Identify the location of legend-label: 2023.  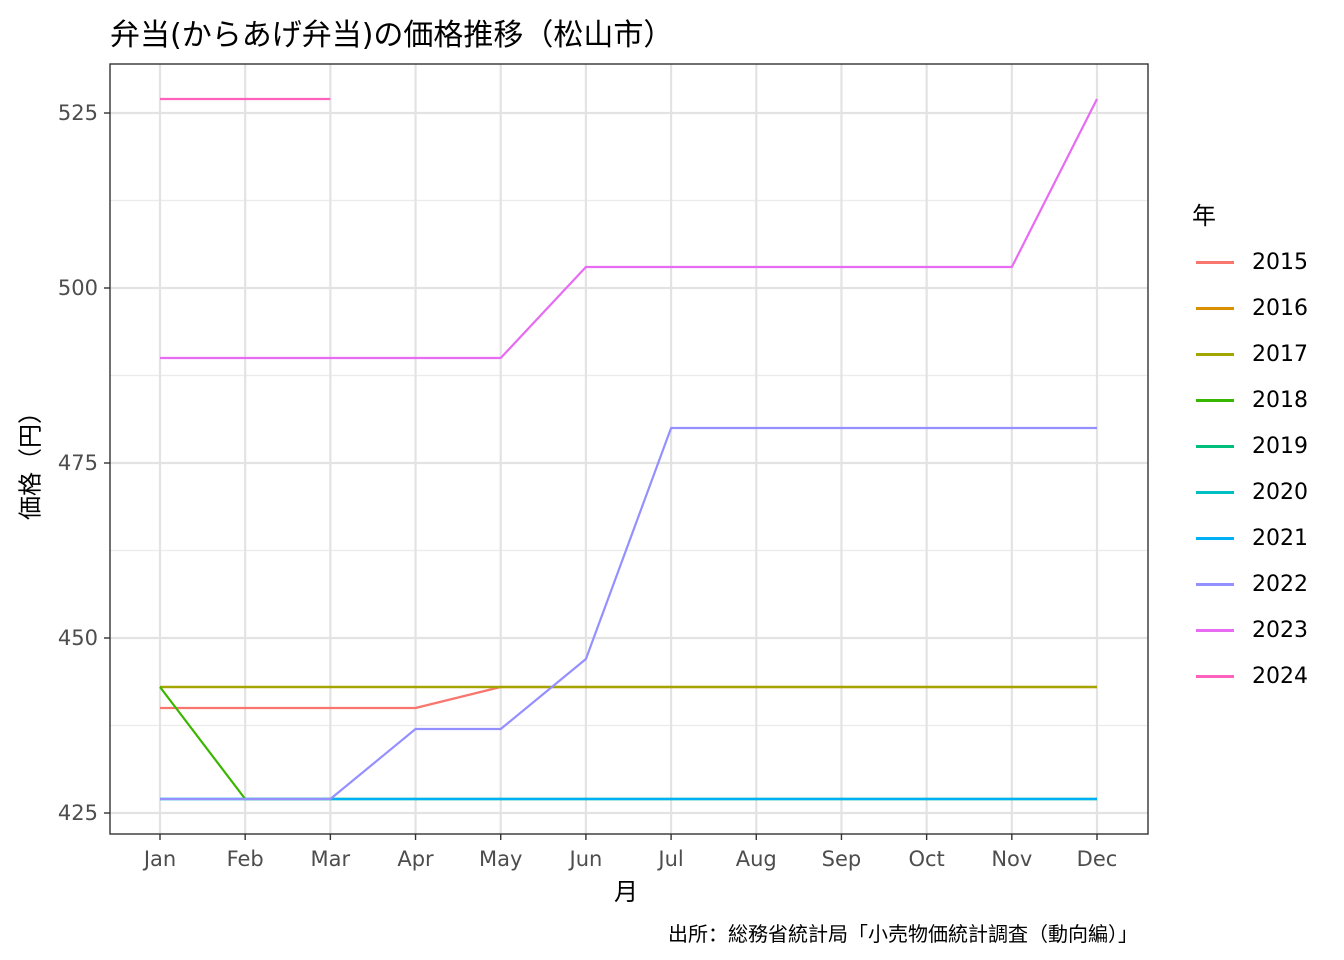
(1280, 630).